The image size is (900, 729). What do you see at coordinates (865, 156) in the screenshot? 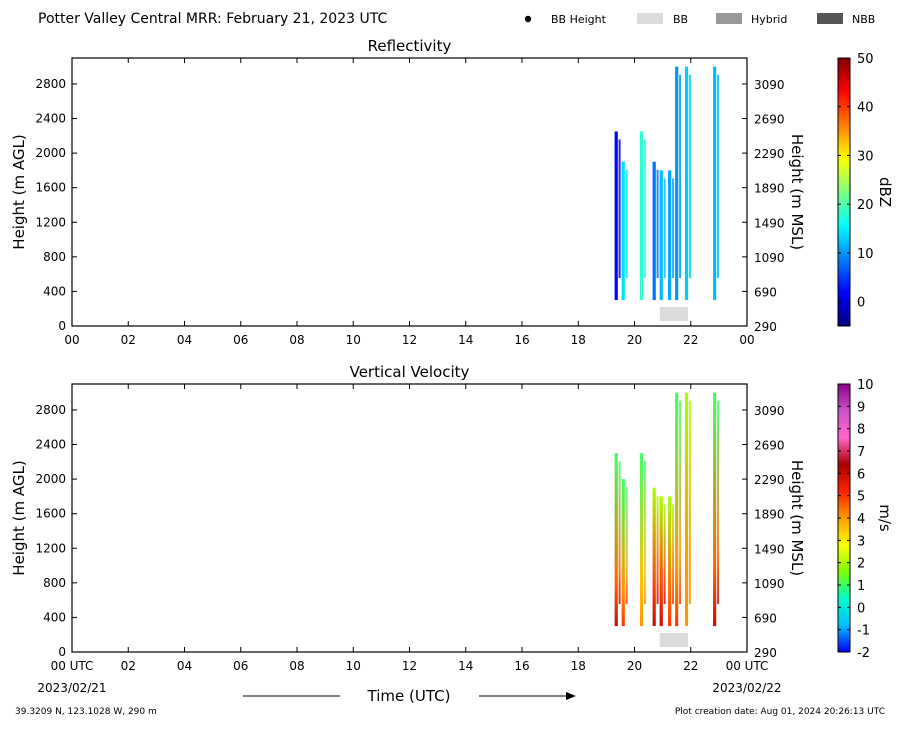
I see `colorbar-tick-label: 30` at bounding box center [865, 156].